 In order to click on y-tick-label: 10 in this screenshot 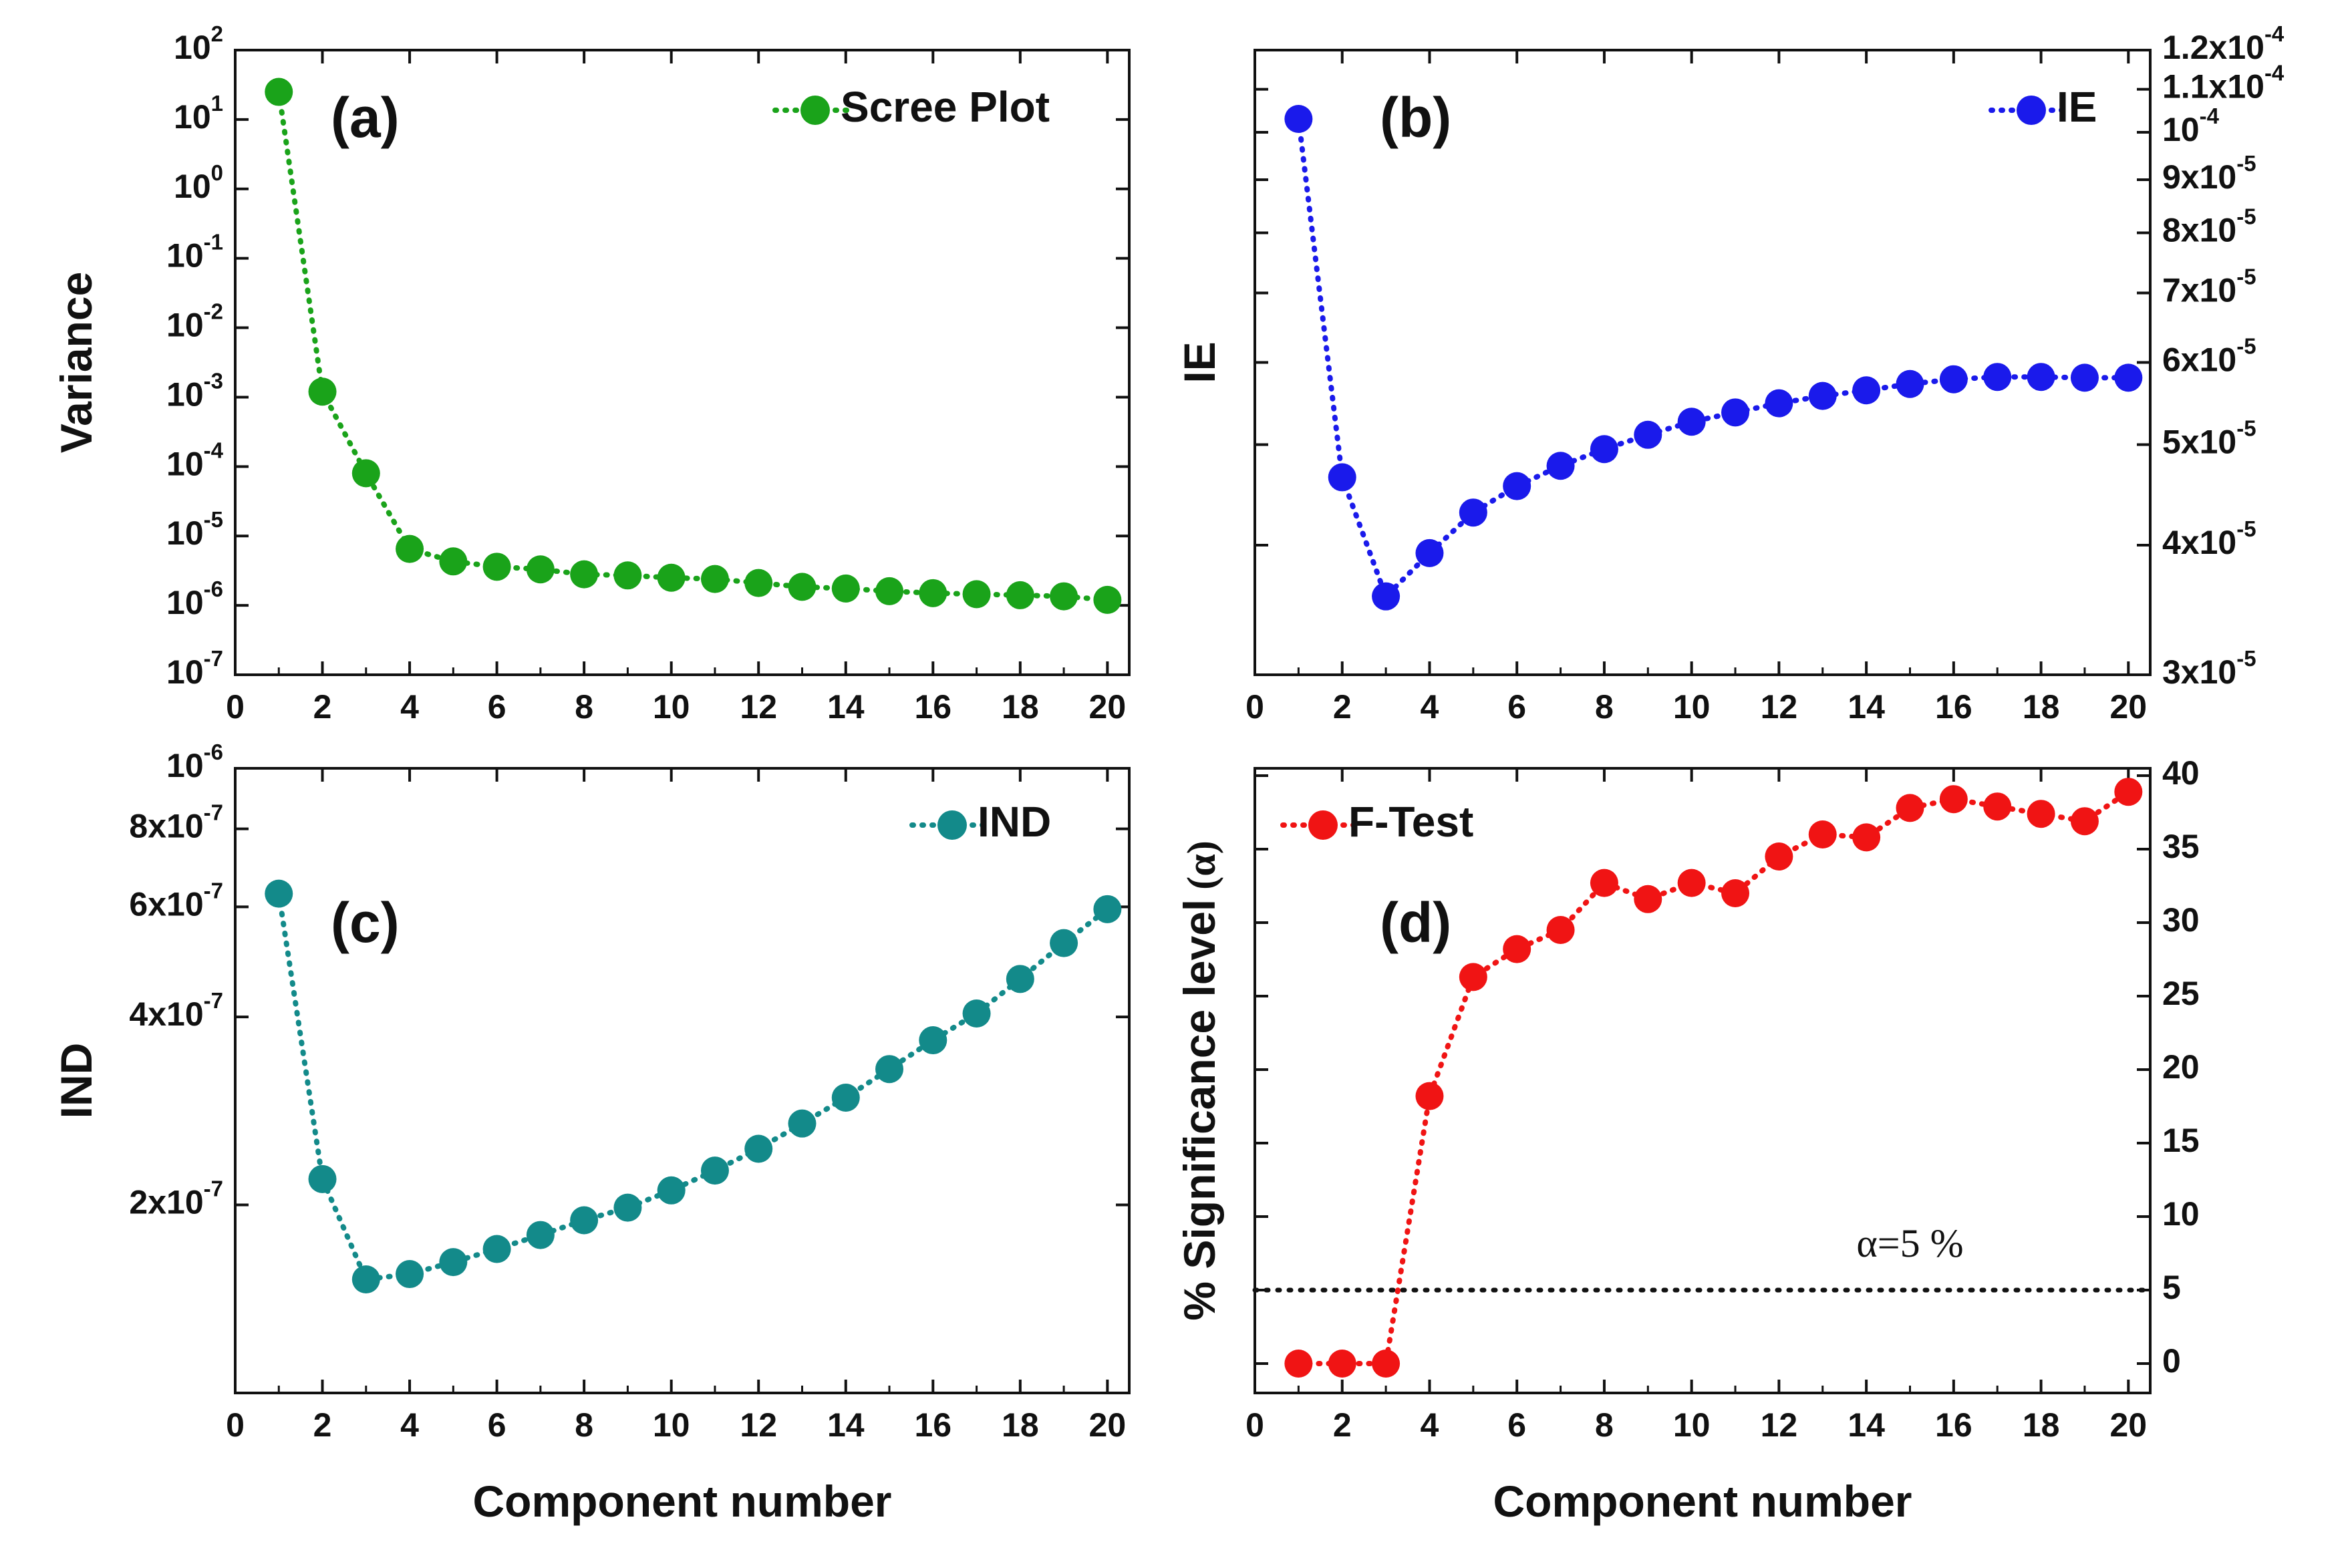, I will do `click(2181, 1214)`.